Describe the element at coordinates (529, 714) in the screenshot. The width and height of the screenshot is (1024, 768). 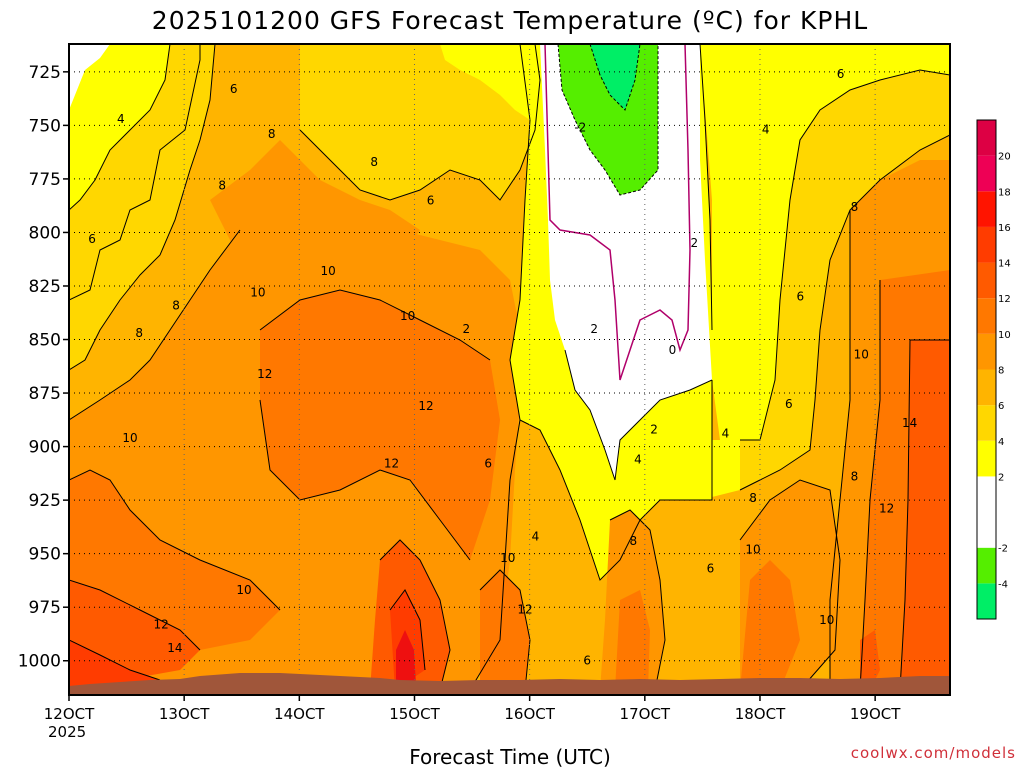
I see `x-tick-label: 16OCT` at that location.